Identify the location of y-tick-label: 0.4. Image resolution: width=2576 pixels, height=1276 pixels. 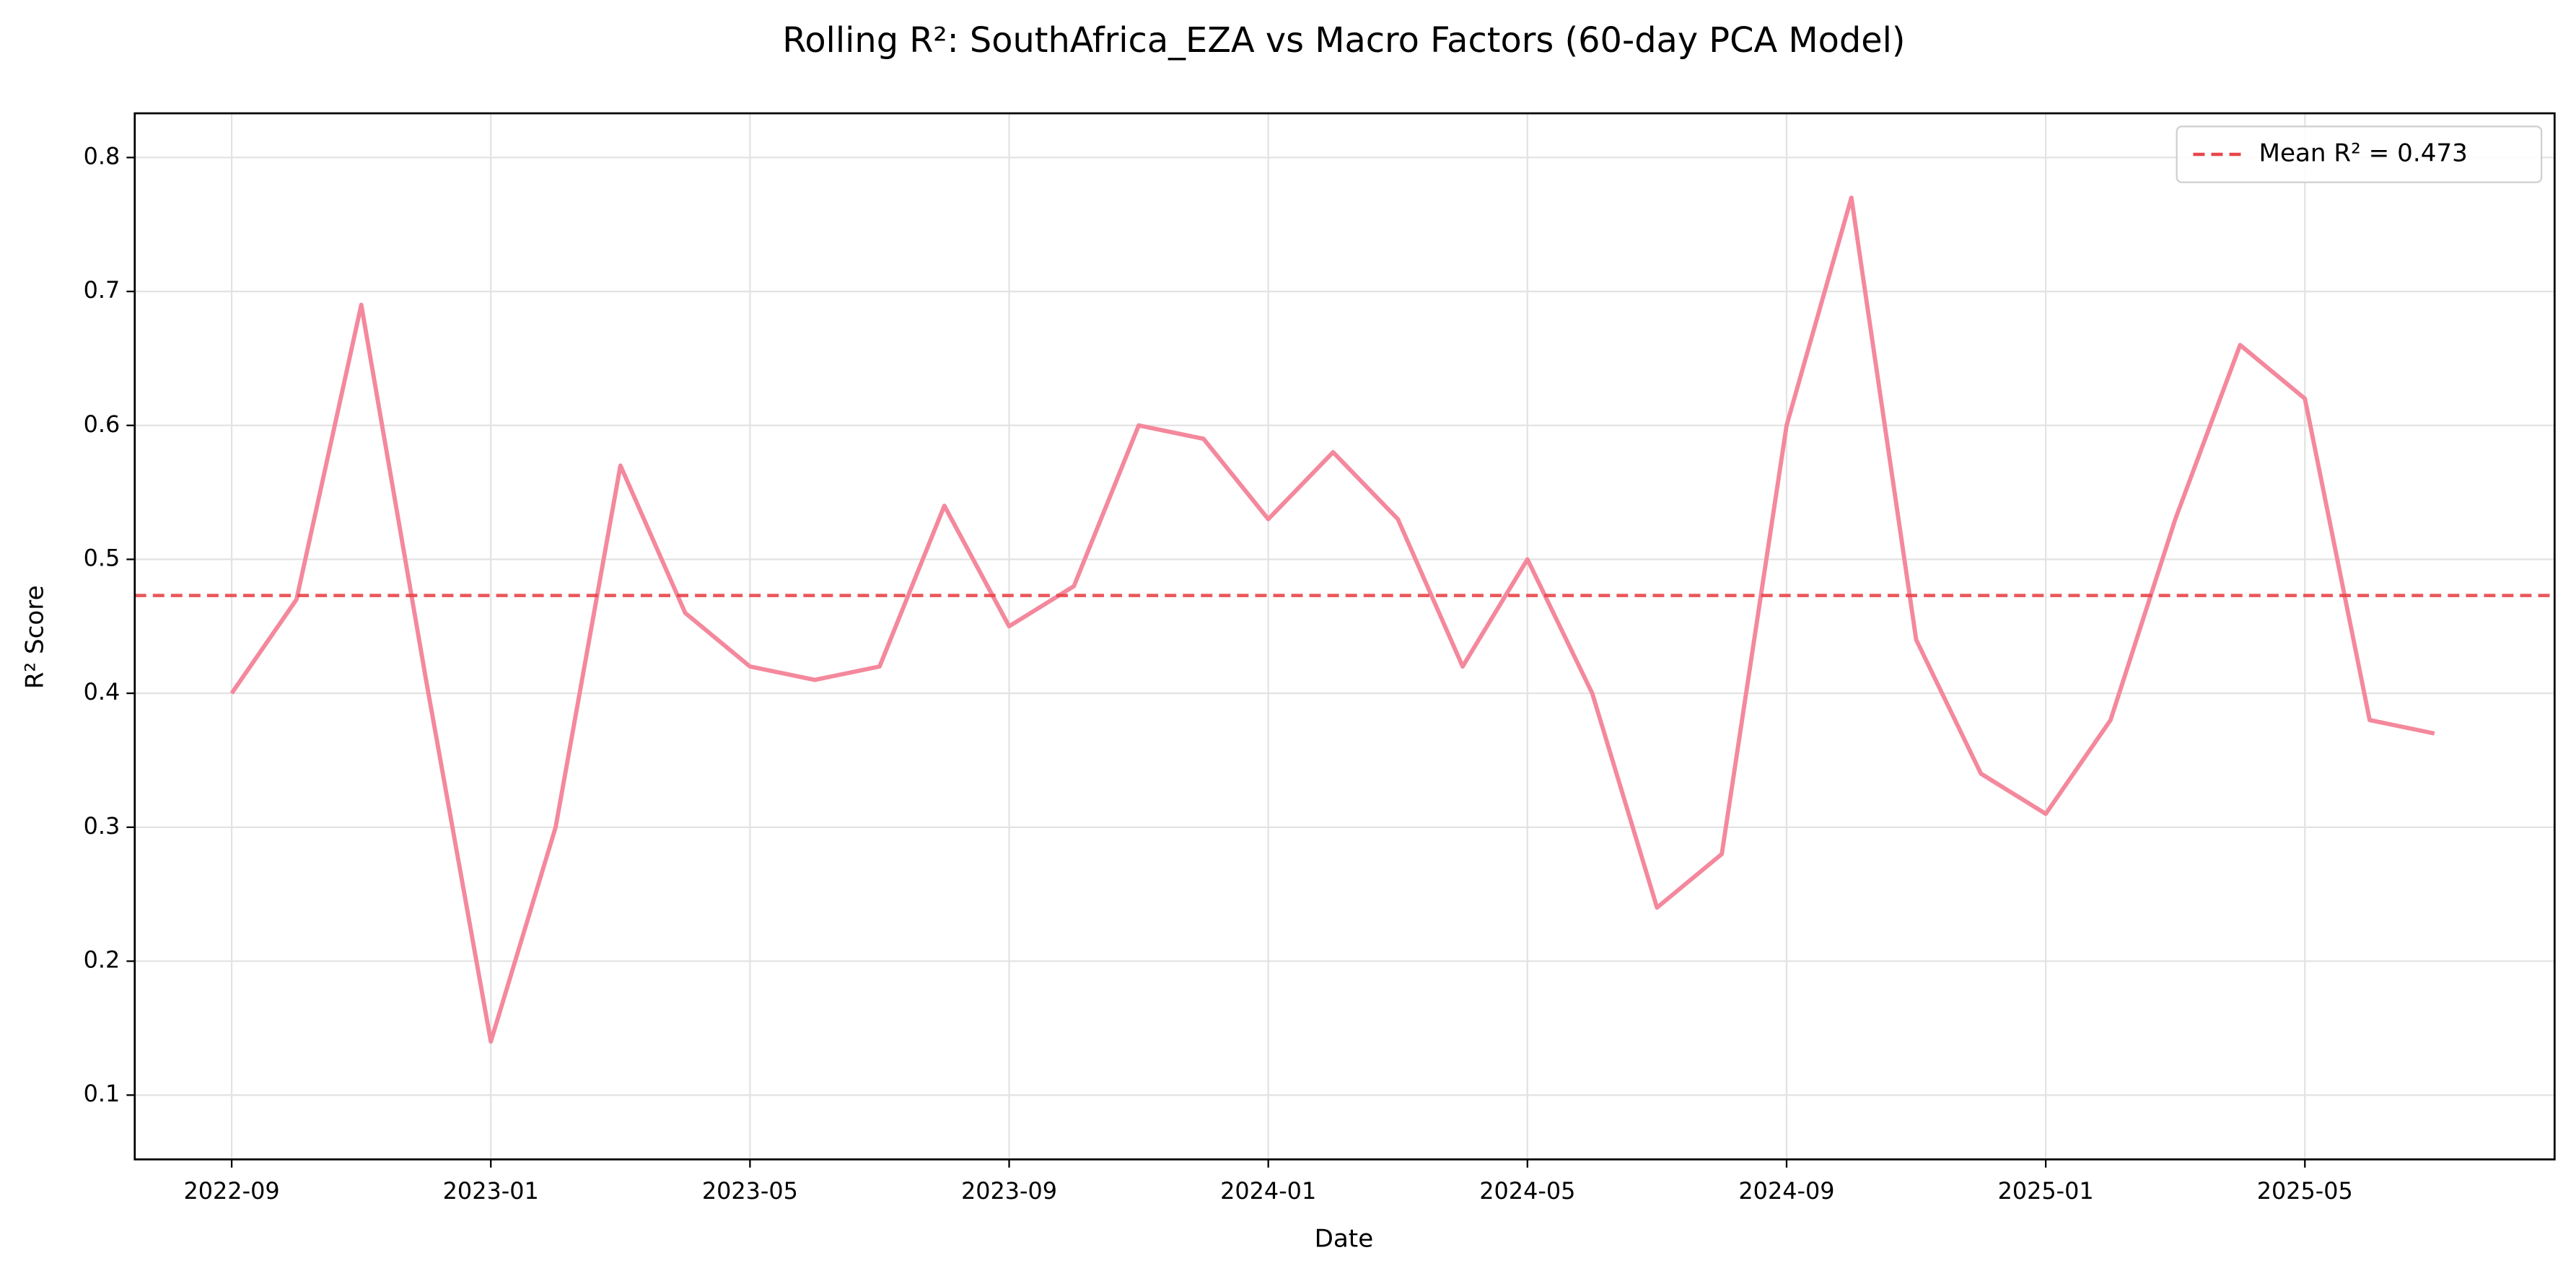
(103, 692).